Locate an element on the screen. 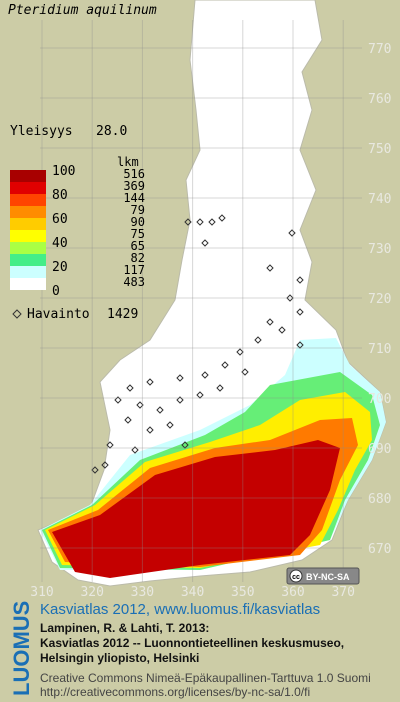 This screenshot has width=400, height=702. count-header: lkm is located at coordinates (128, 162).